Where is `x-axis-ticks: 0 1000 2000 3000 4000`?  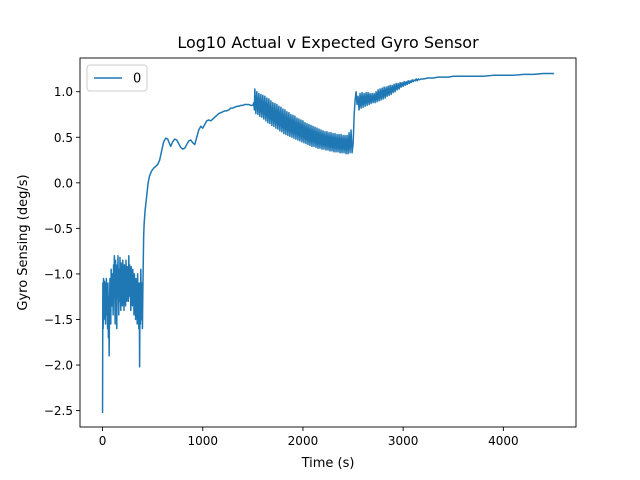 x-axis-ticks: 0 1000 2000 3000 4000 is located at coordinates (309, 437).